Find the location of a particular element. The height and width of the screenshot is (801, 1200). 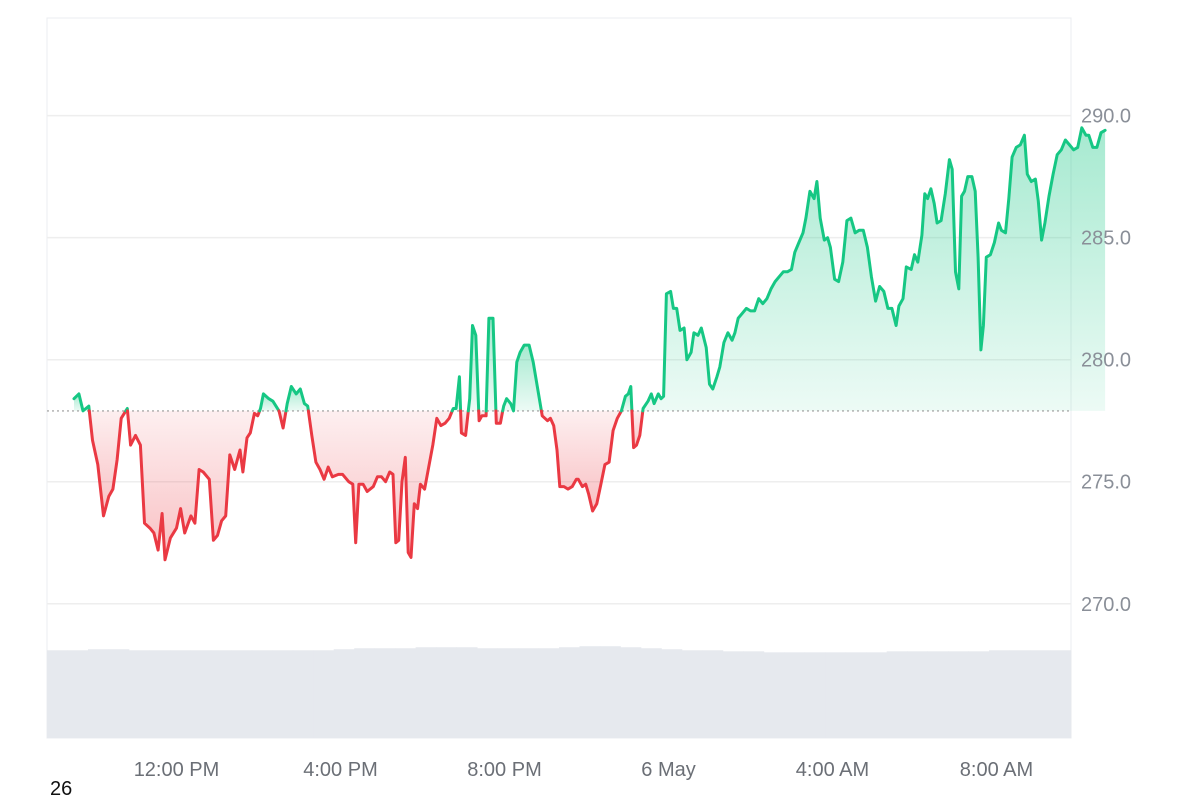

x-tick-label: 8:00 AM is located at coordinates (996, 770).